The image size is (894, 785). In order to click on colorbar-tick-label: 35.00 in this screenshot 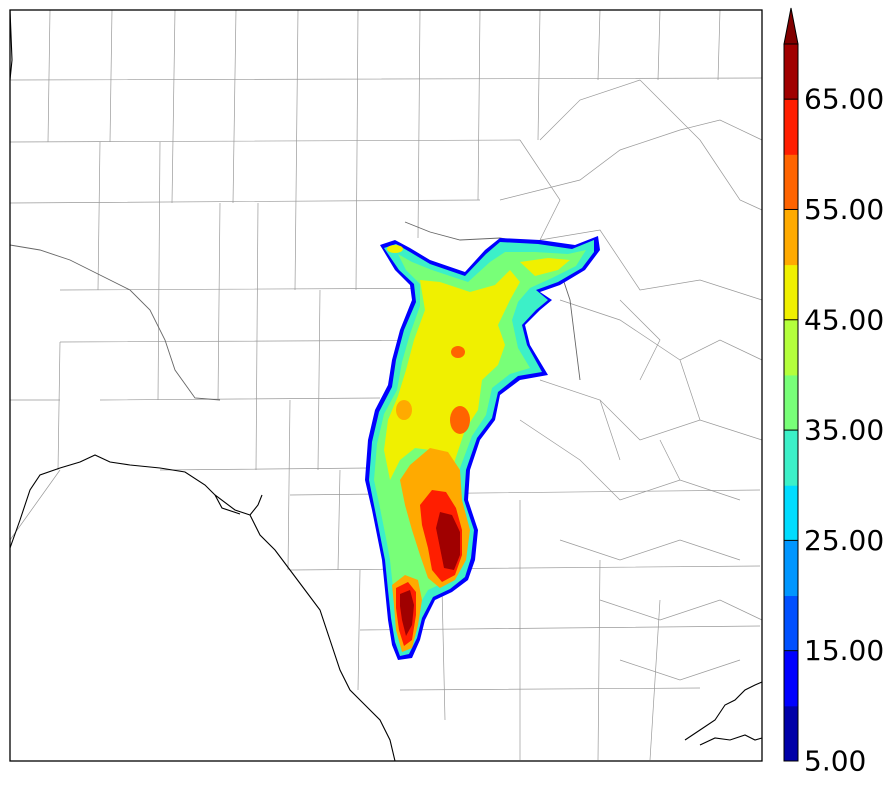, I will do `click(844, 430)`.